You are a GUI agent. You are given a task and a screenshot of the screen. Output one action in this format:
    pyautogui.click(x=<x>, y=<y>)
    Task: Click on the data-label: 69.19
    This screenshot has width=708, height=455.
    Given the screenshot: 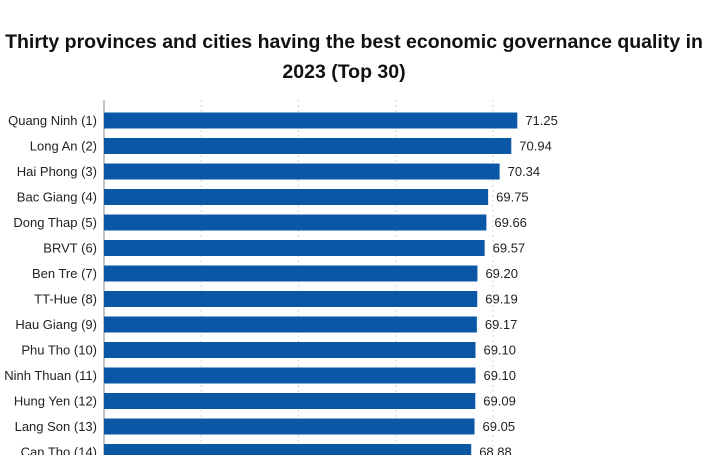 What is the action you would take?
    pyautogui.click(x=501, y=299)
    